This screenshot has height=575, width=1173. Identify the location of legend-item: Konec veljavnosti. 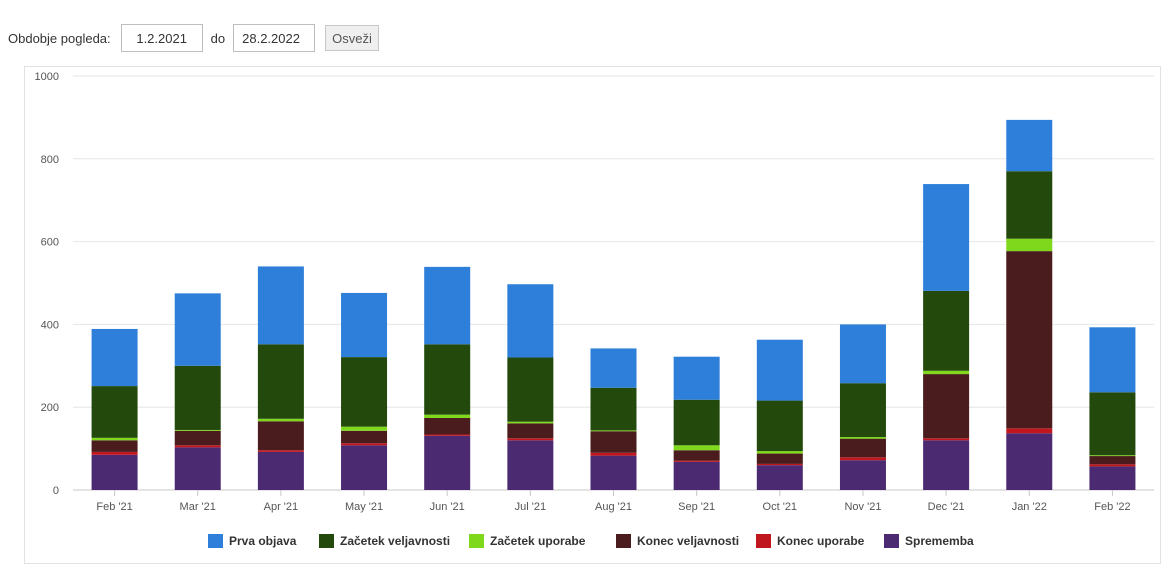
(677, 541).